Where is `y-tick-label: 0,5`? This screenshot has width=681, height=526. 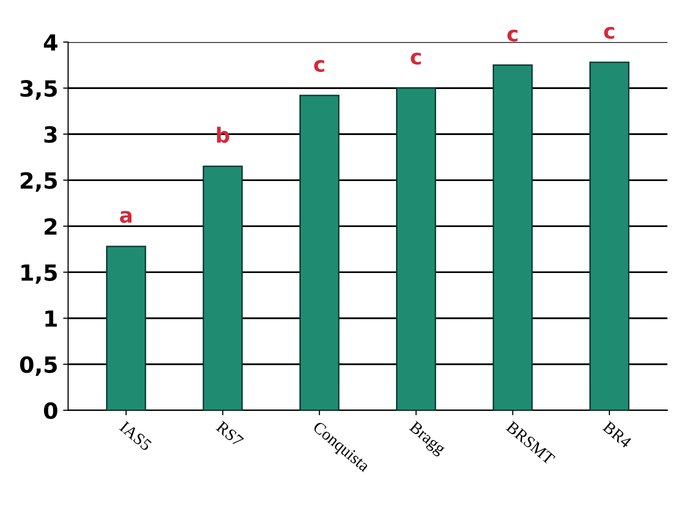
y-tick-label: 0,5 is located at coordinates (38, 366).